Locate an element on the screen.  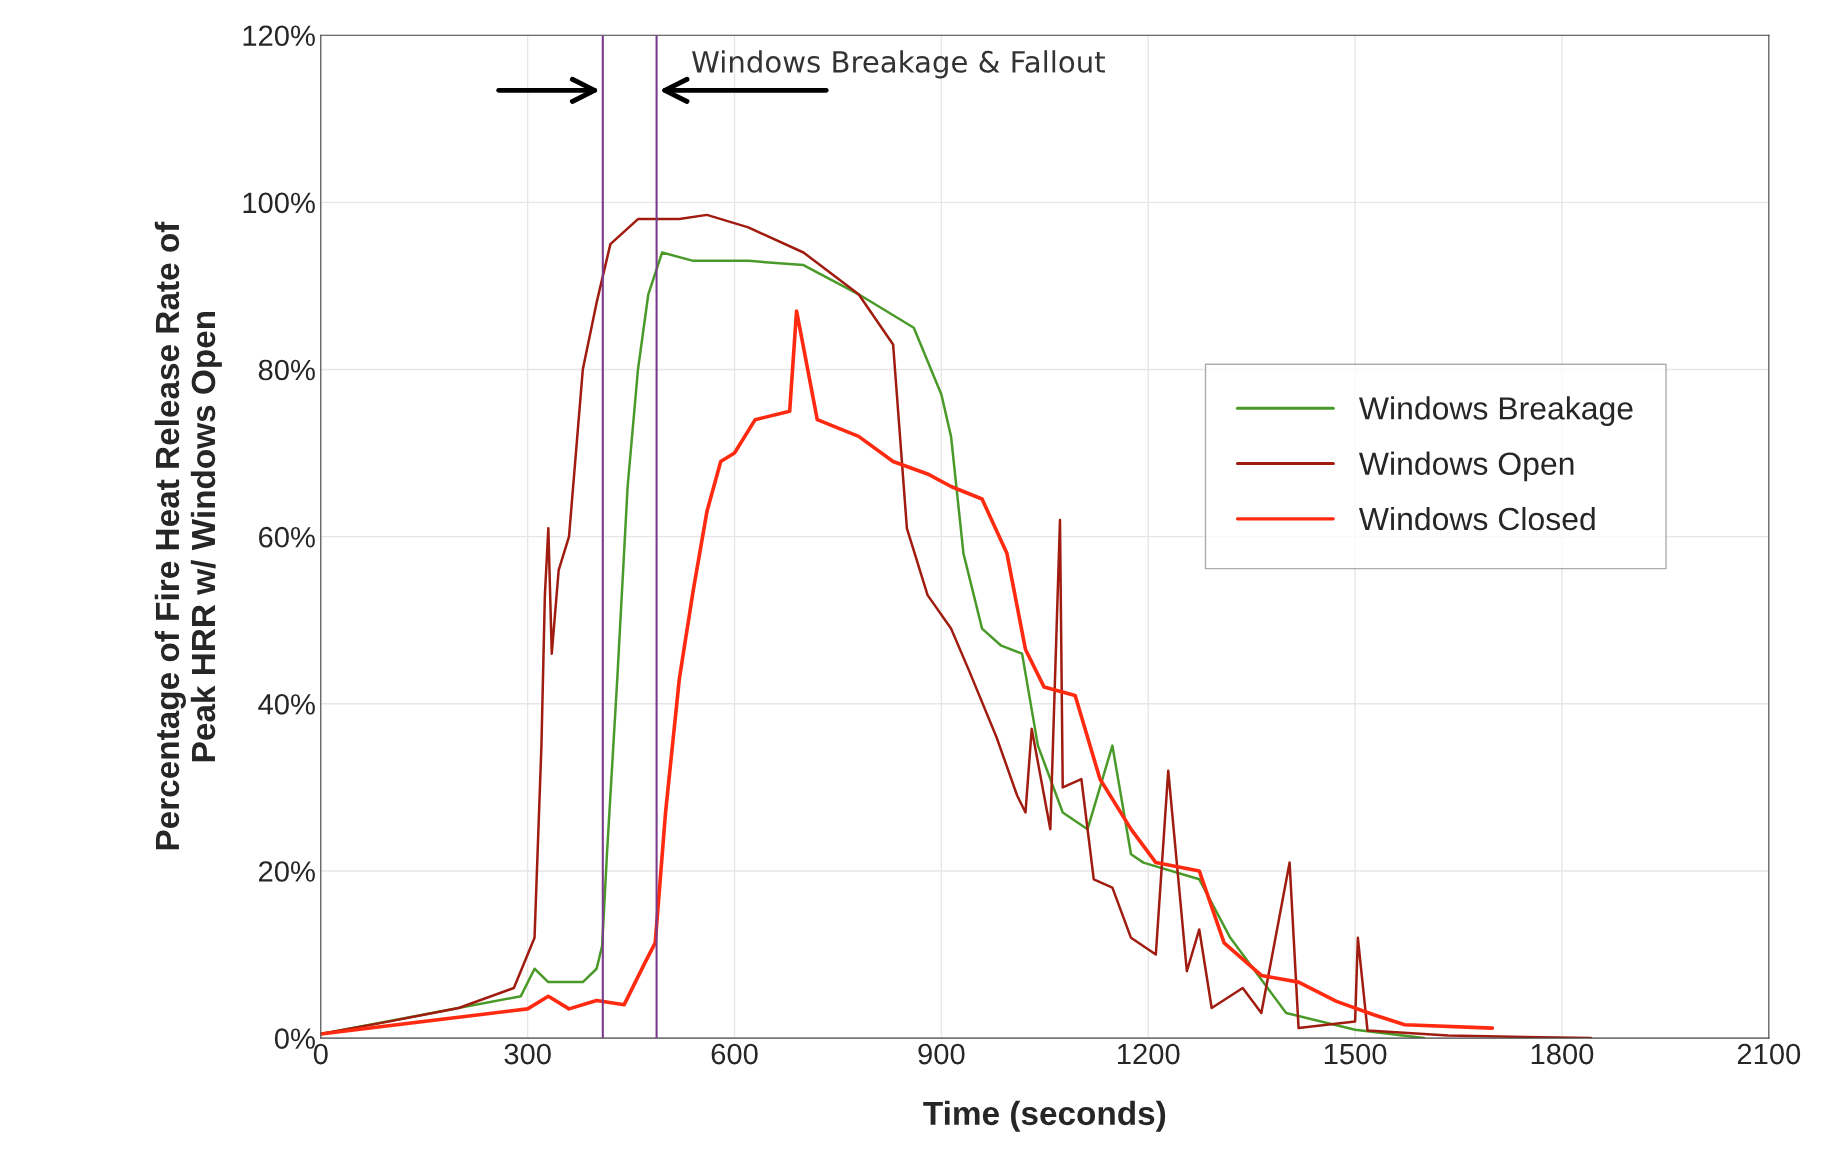
x-tick-label: 0 is located at coordinates (320, 1054).